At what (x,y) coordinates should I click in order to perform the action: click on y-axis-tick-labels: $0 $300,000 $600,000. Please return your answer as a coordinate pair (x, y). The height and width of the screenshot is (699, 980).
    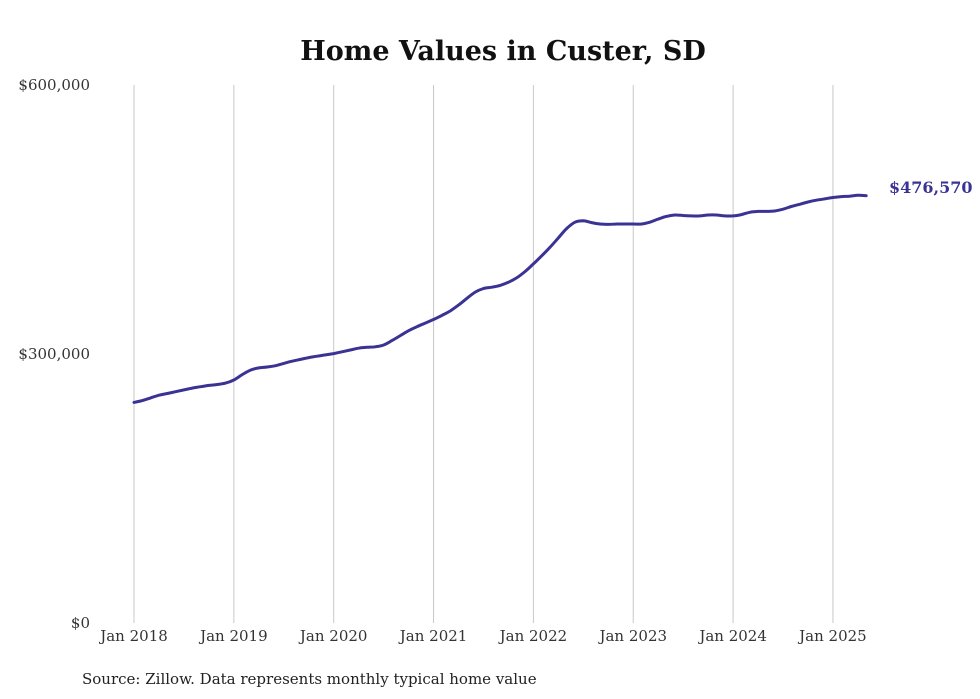
    Looking at the image, I should click on (54, 354).